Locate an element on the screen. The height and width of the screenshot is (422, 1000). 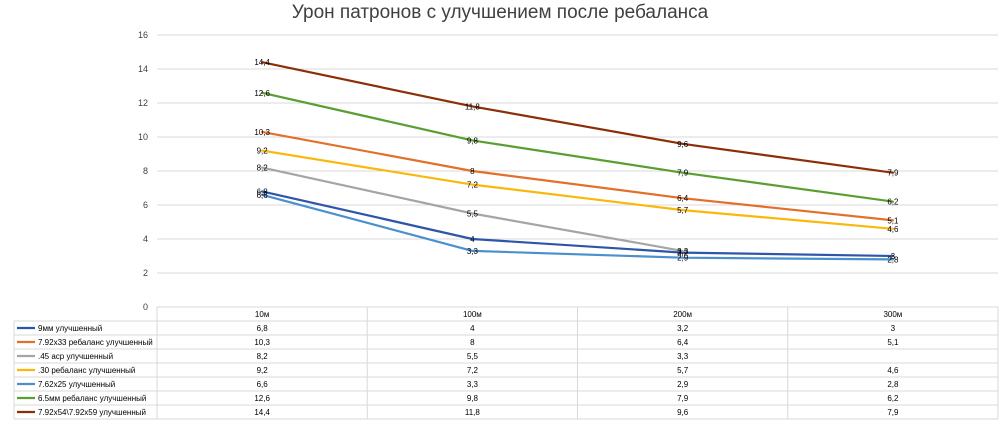
y-axis: 0 2 4 6 8 10 12 14 16 is located at coordinates (143, 171).